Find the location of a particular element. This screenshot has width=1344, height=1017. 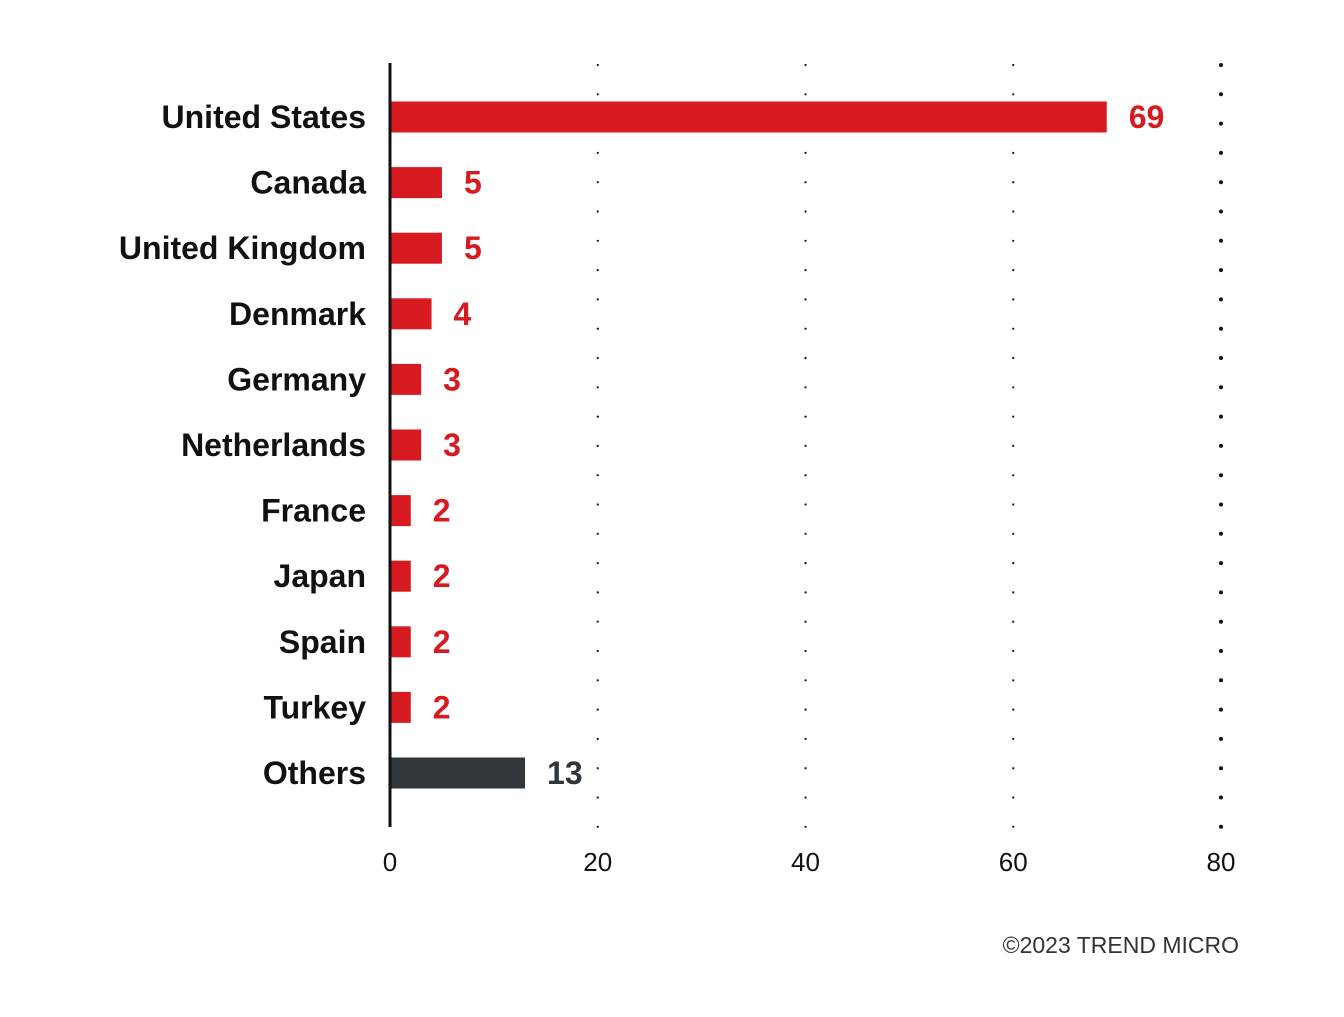

bar-spain is located at coordinates (400, 642).